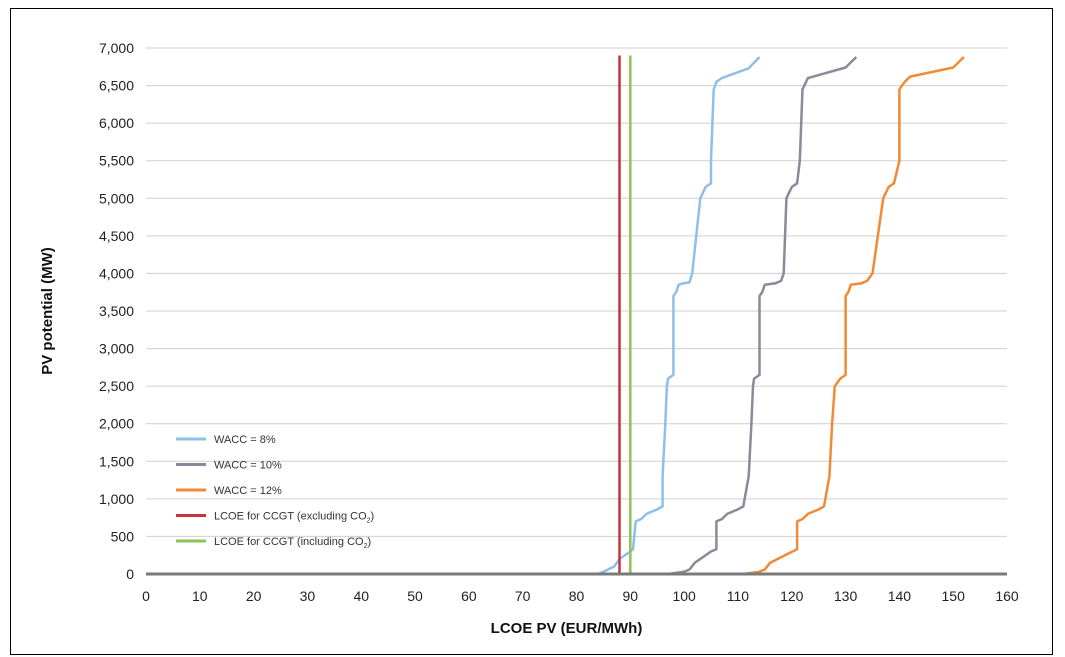  I want to click on x-tick-label: 160, so click(1007, 596).